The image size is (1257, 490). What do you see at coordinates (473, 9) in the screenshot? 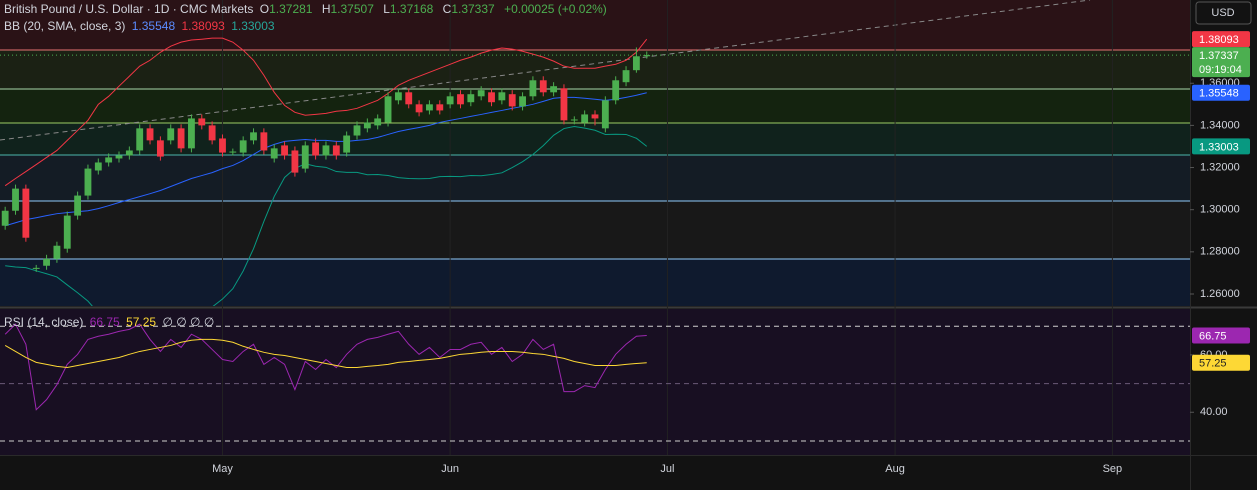
I see `ohlc-value: 1.37337` at bounding box center [473, 9].